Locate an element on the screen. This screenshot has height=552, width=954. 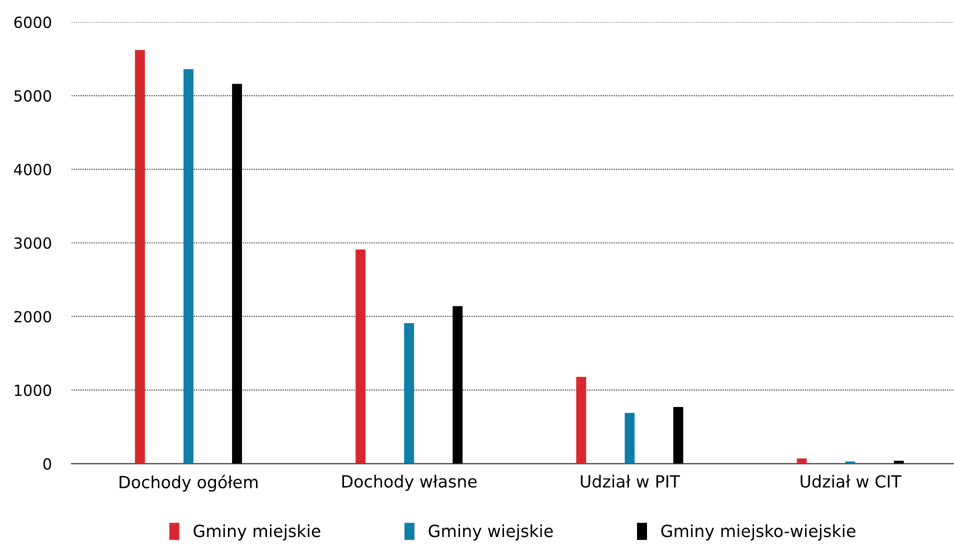
x-tick-label: Dochody ogółem is located at coordinates (189, 483).